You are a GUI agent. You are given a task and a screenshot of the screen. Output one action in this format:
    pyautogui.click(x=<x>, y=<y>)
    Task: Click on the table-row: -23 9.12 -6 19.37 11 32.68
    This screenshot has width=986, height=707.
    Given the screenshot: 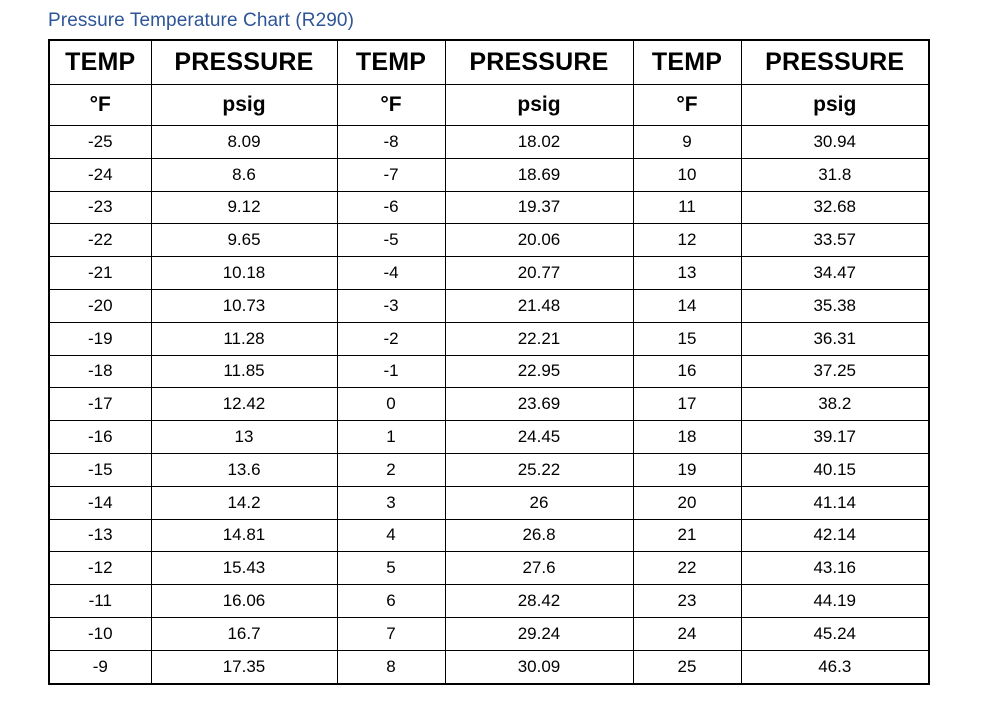 What is the action you would take?
    pyautogui.click(x=489, y=207)
    